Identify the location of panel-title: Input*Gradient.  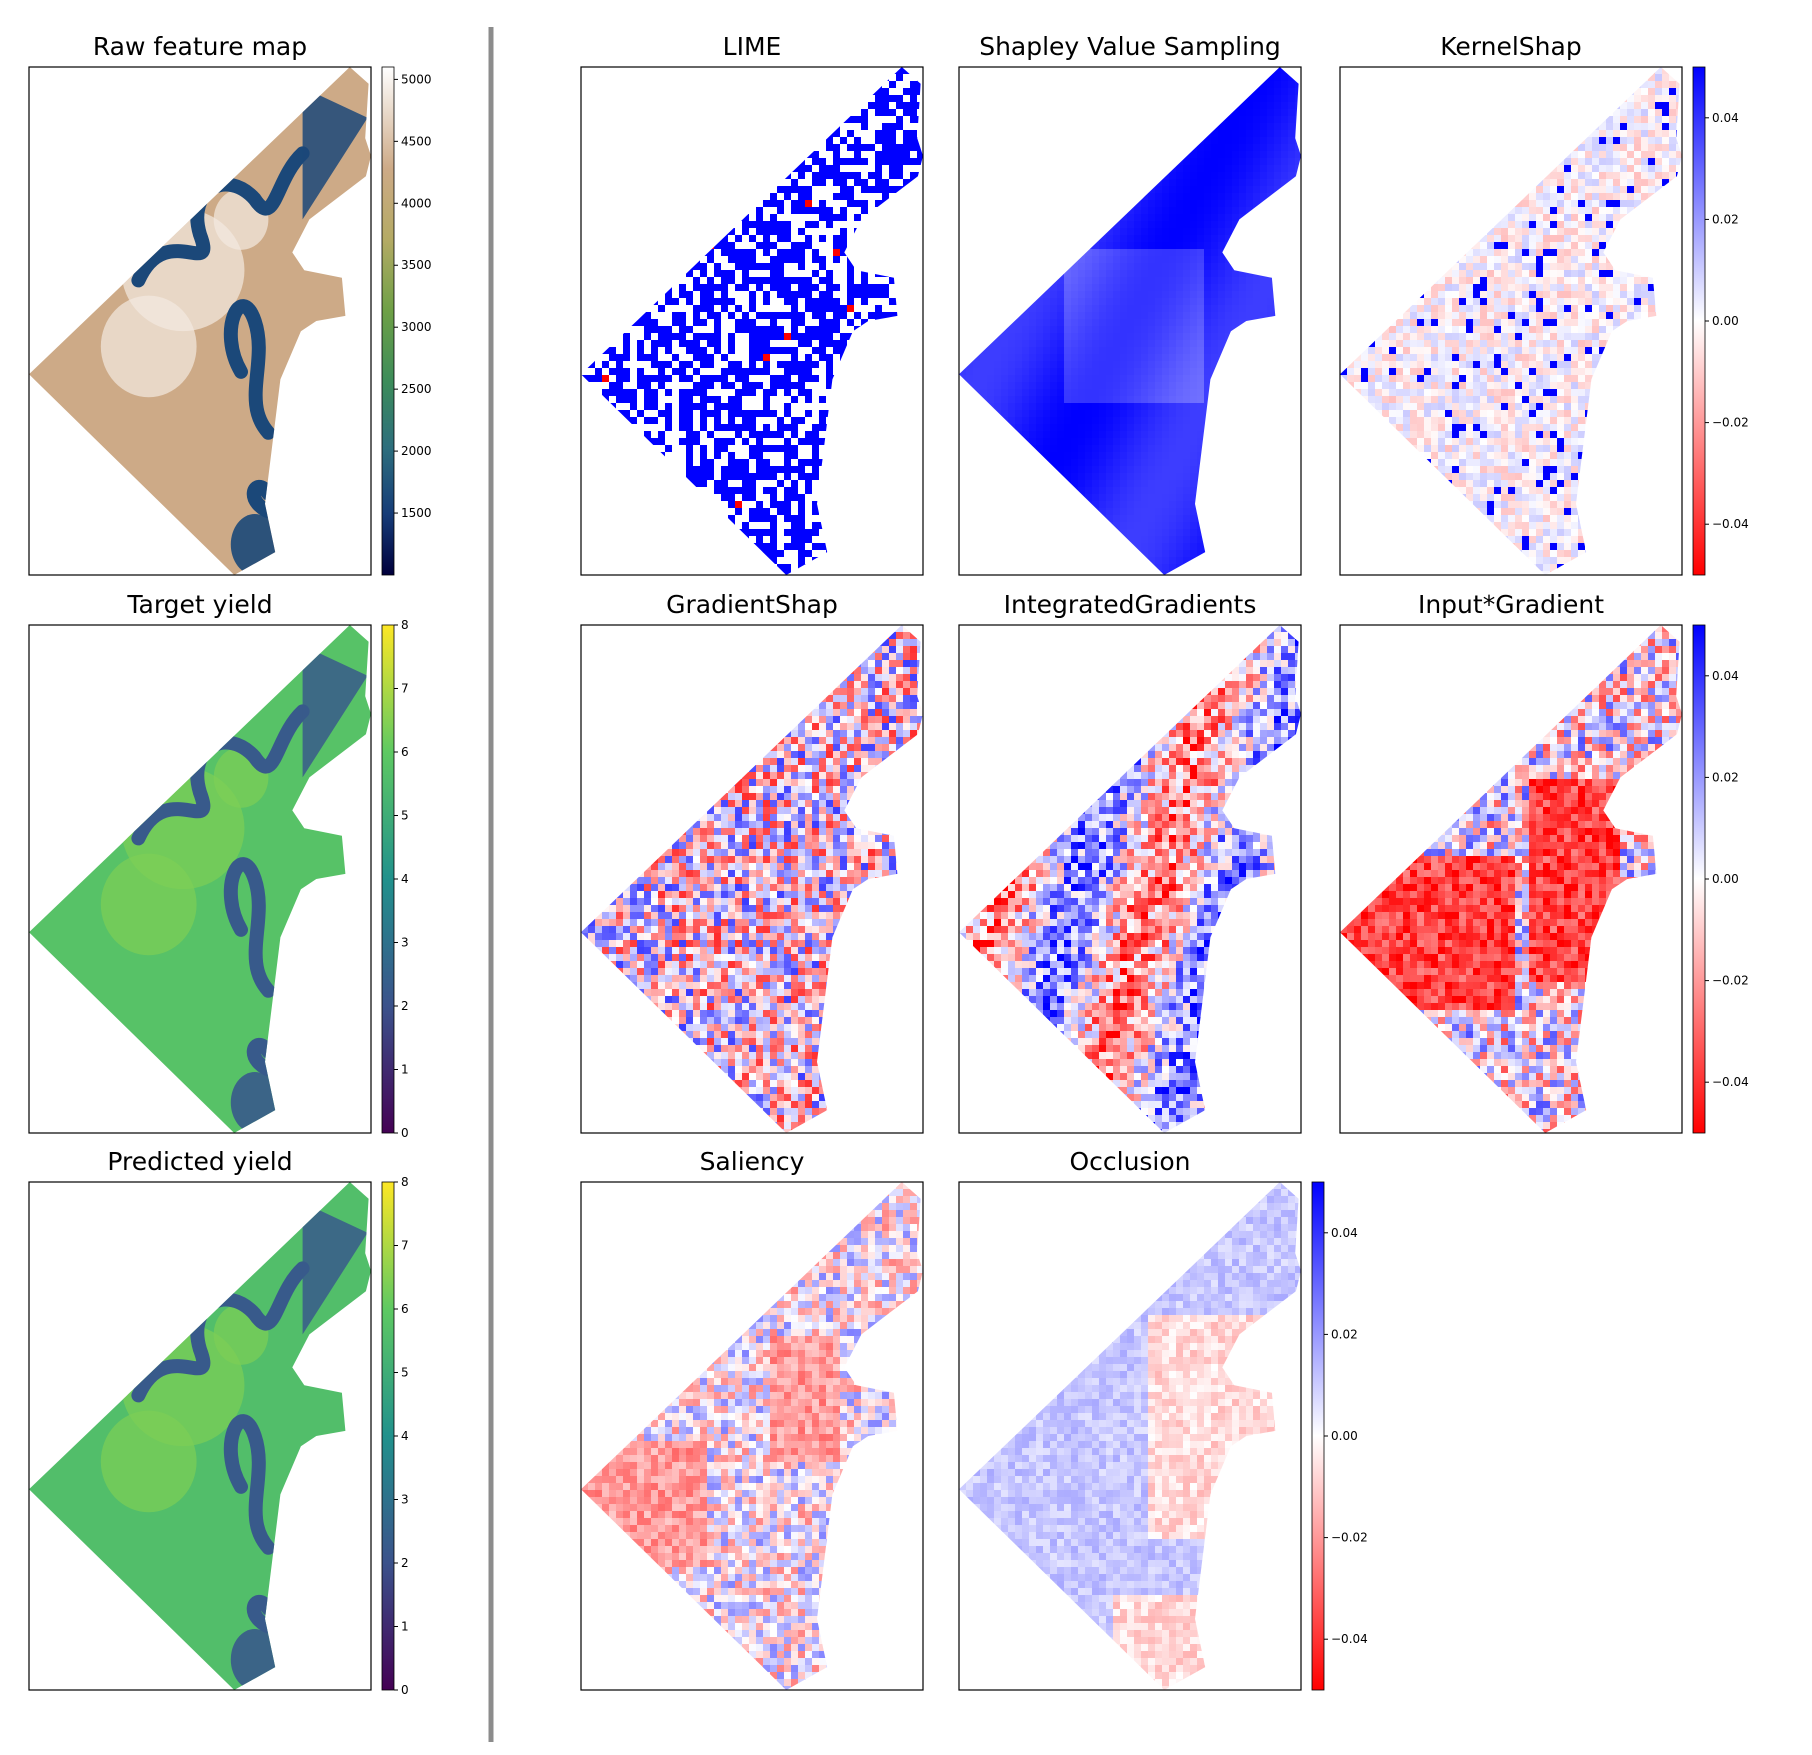
(1511, 604).